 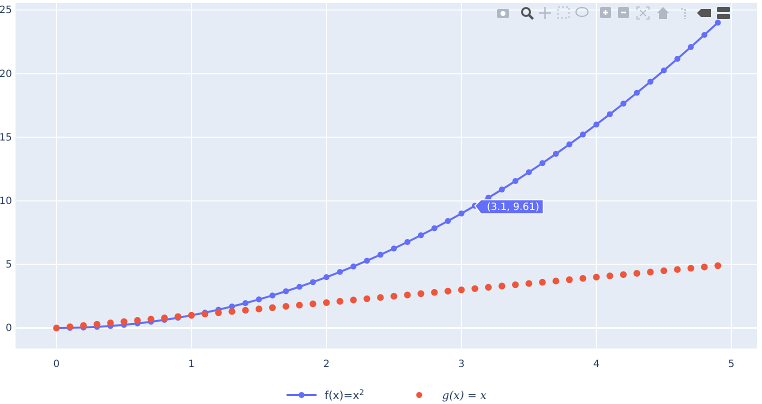 I want to click on x-tick-label: 0, so click(x=56, y=364).